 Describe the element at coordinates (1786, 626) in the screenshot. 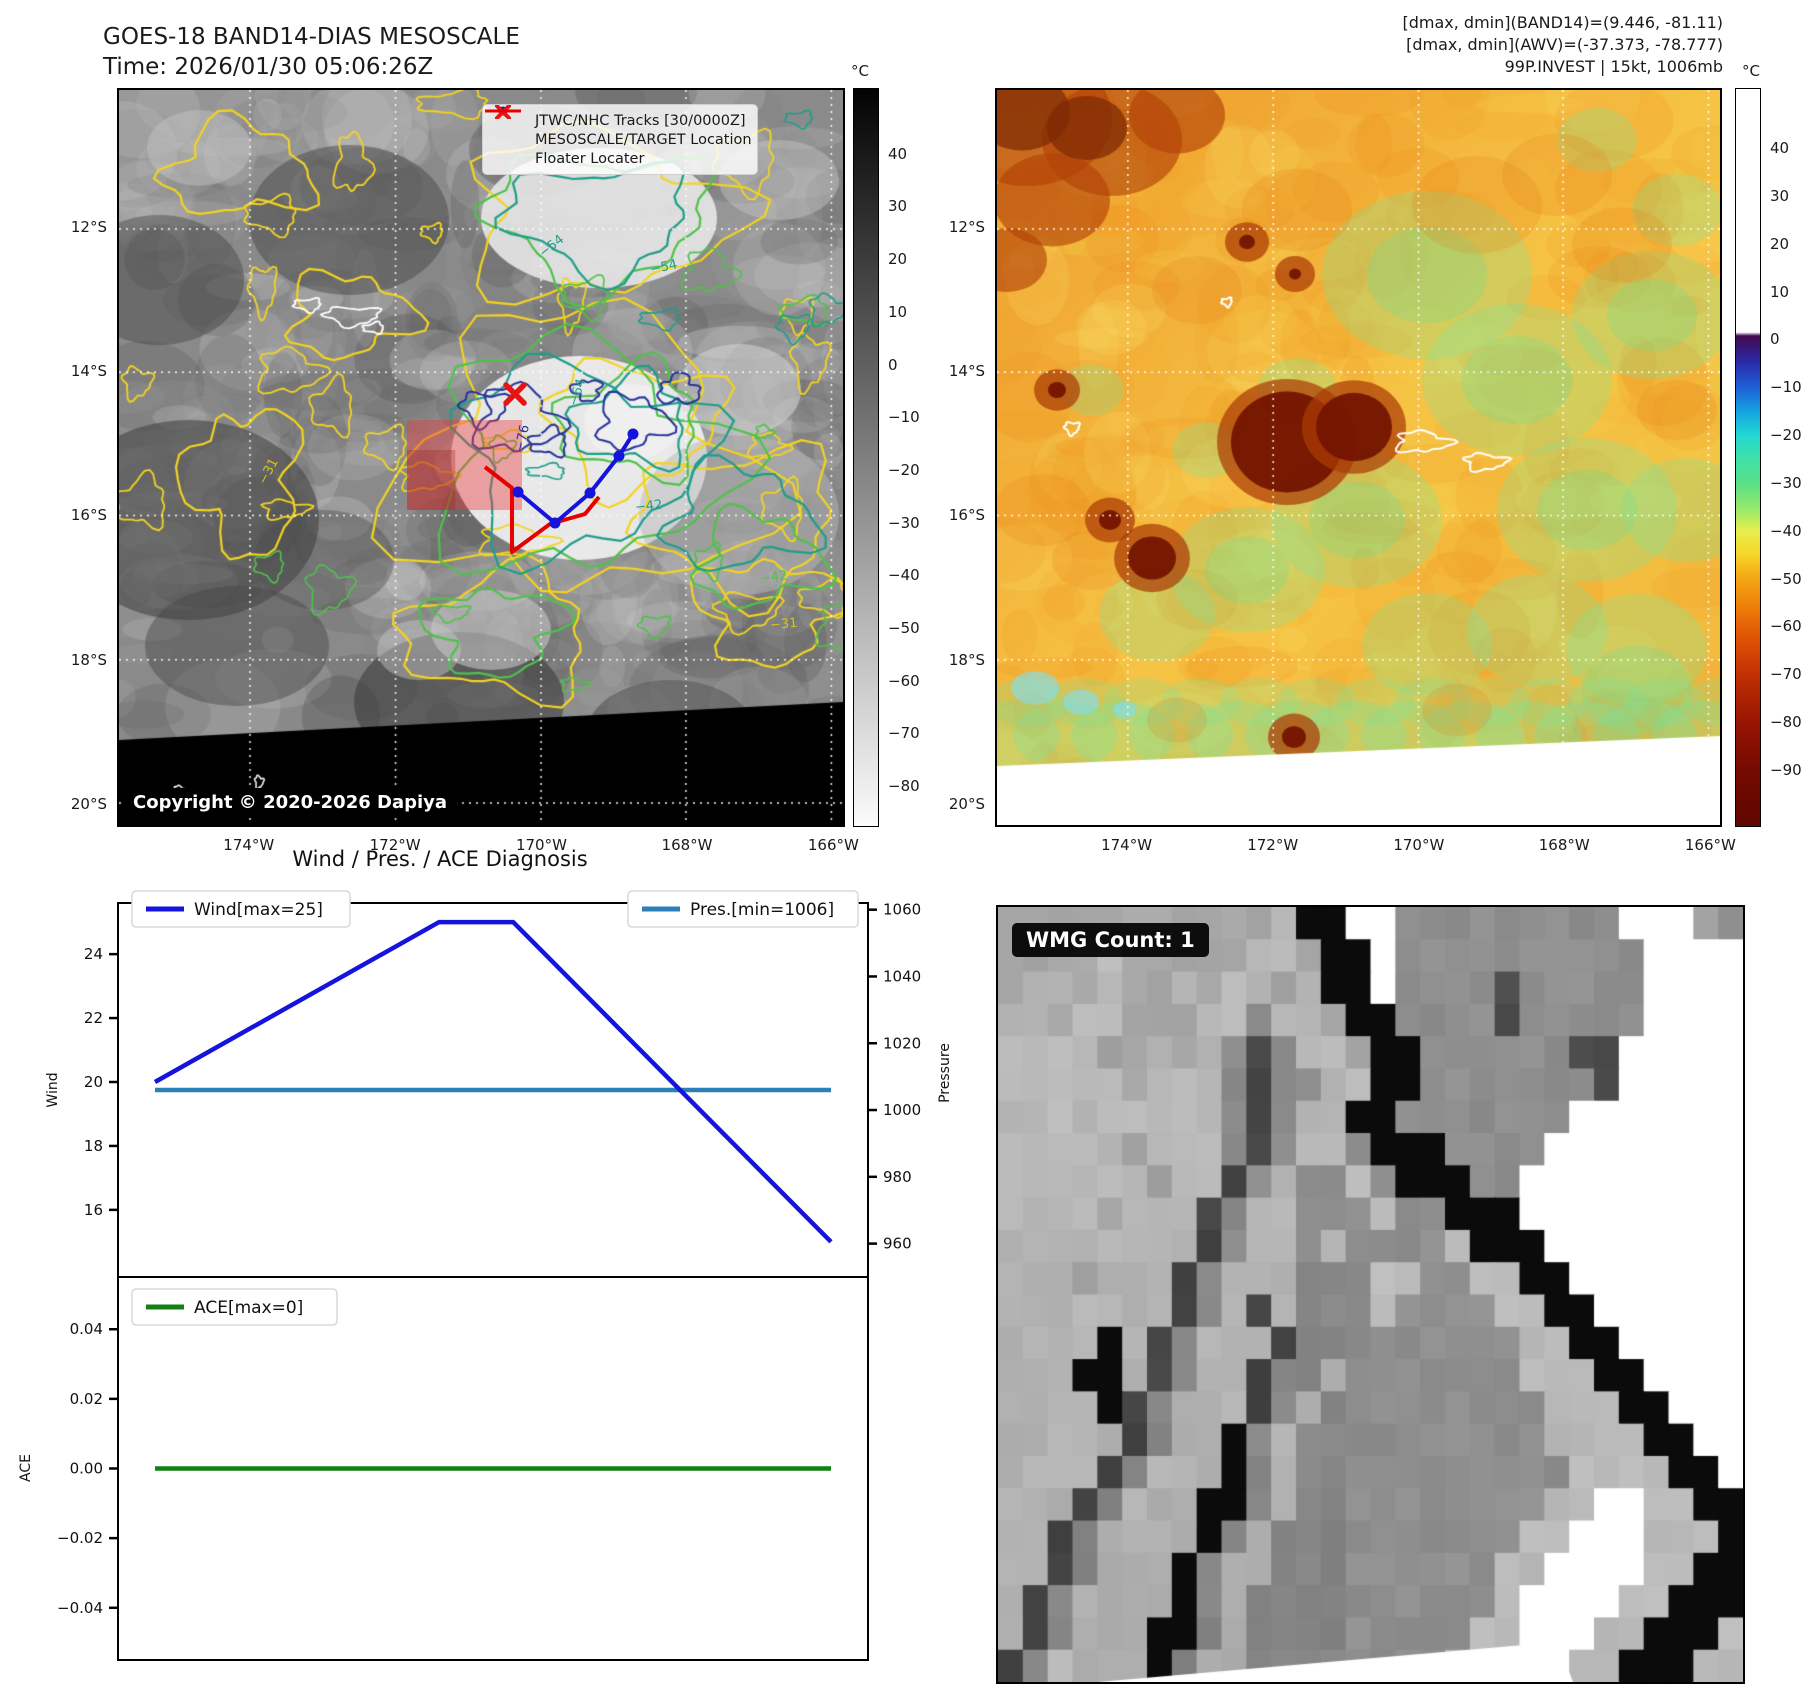

I see `wv-colorbar-tick: −60` at that location.